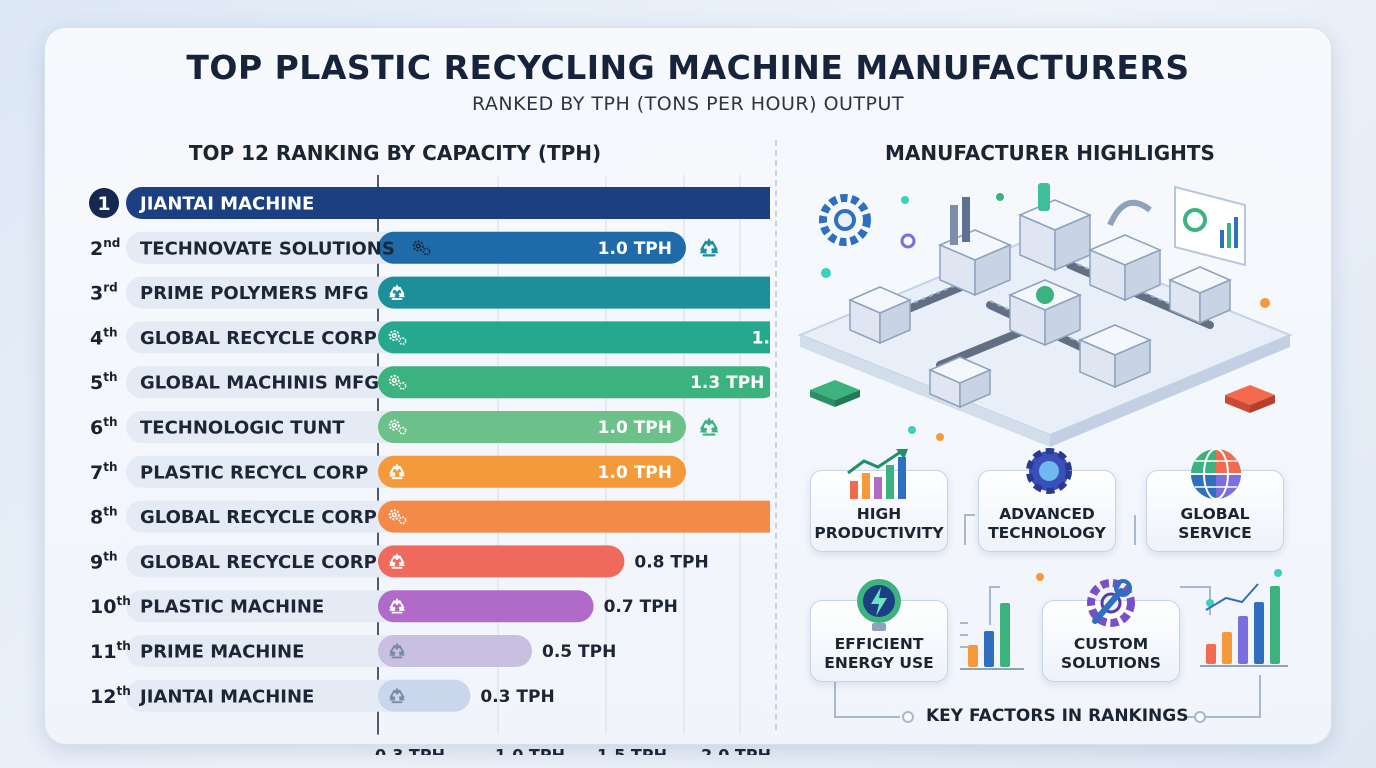 This screenshot has width=1376, height=768. I want to click on manufacturer-name: PRIME MACHINE, so click(222, 652).